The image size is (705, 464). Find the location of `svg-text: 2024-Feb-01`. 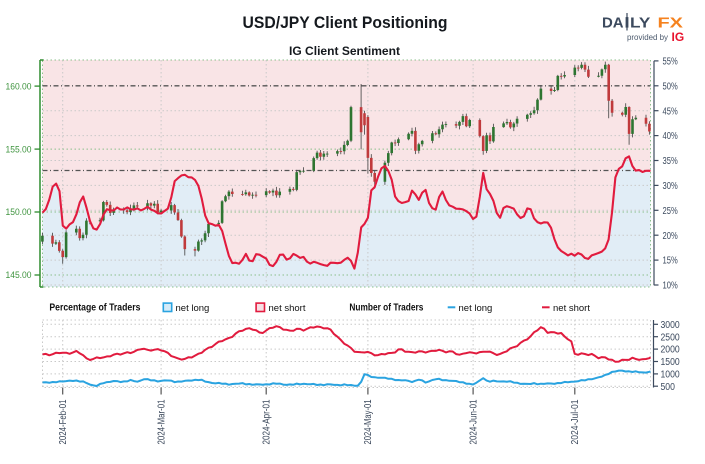

svg-text: 2024-Feb-01 is located at coordinates (63, 421).